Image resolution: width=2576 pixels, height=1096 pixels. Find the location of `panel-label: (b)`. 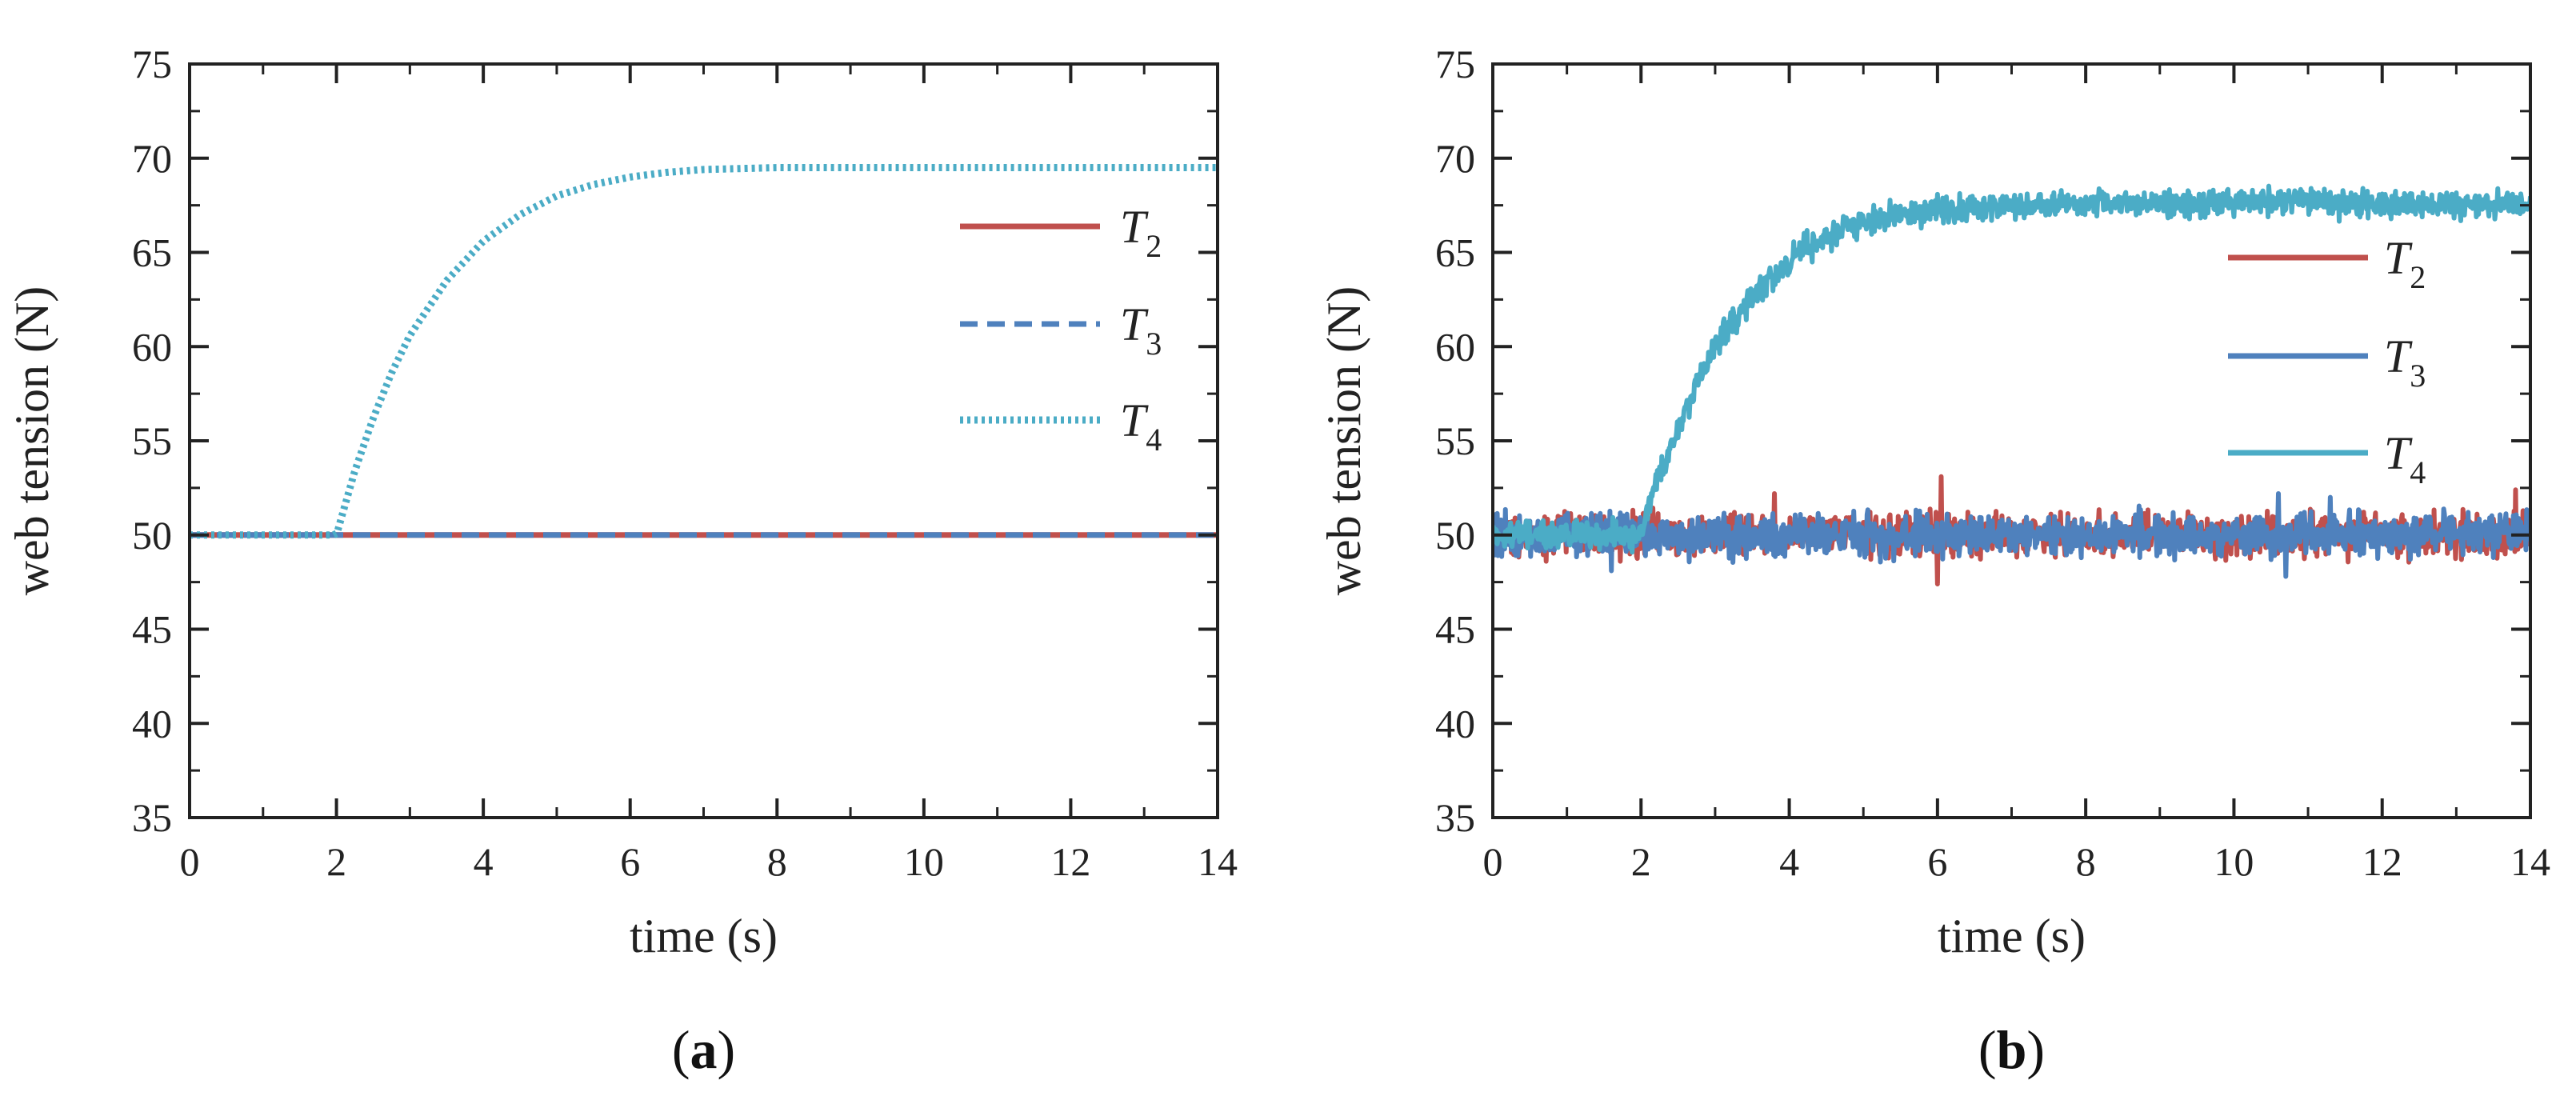

panel-label: (b) is located at coordinates (2011, 1049).